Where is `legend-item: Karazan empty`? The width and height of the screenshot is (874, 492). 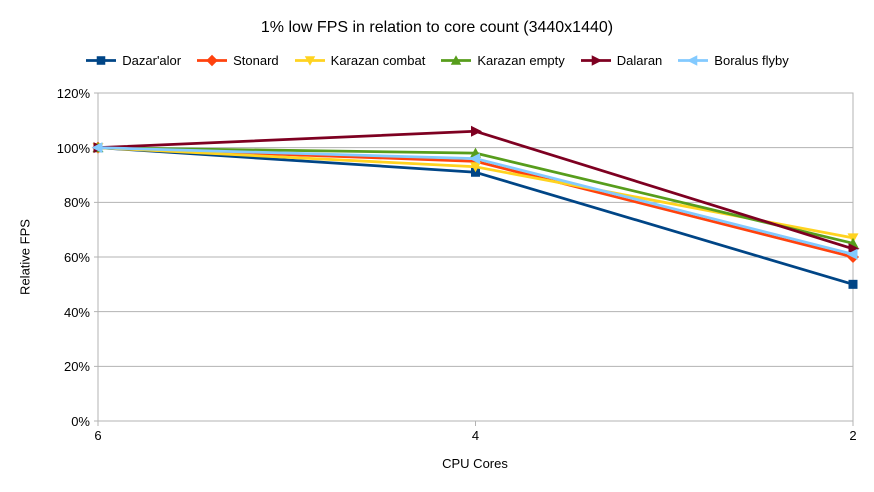 legend-item: Karazan empty is located at coordinates (502, 60).